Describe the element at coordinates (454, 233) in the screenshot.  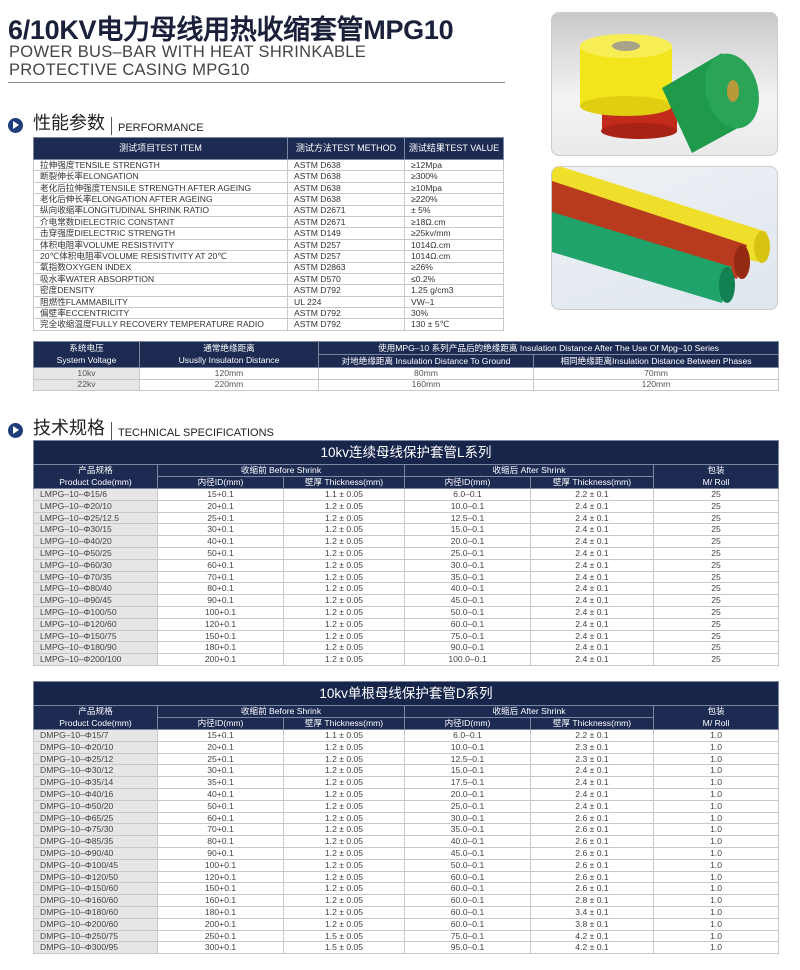
I see `test-value: ≥25kv/mm` at that location.